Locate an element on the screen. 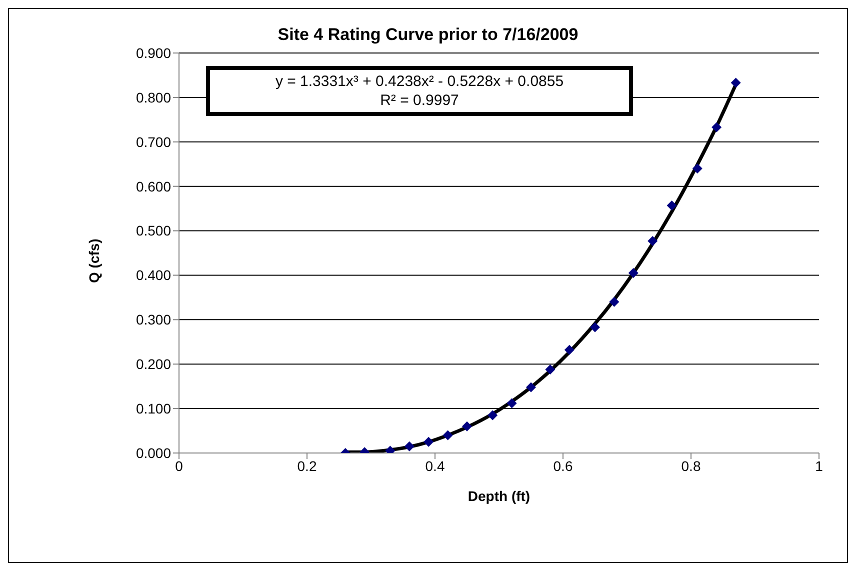 The height and width of the screenshot is (571, 856). x-tick-label: 0.6 is located at coordinates (563, 466).